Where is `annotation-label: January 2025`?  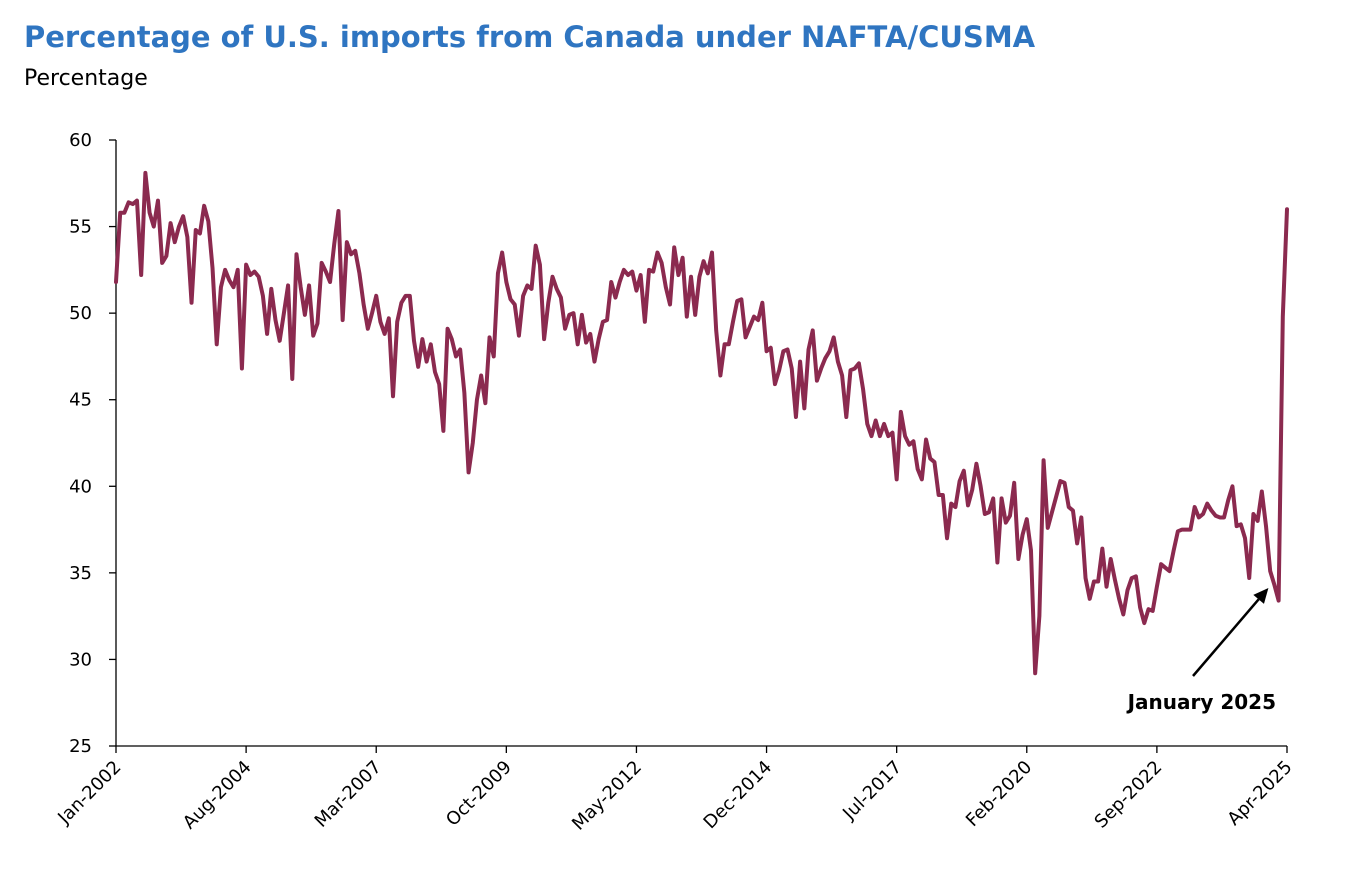 annotation-label: January 2025 is located at coordinates (1201, 702).